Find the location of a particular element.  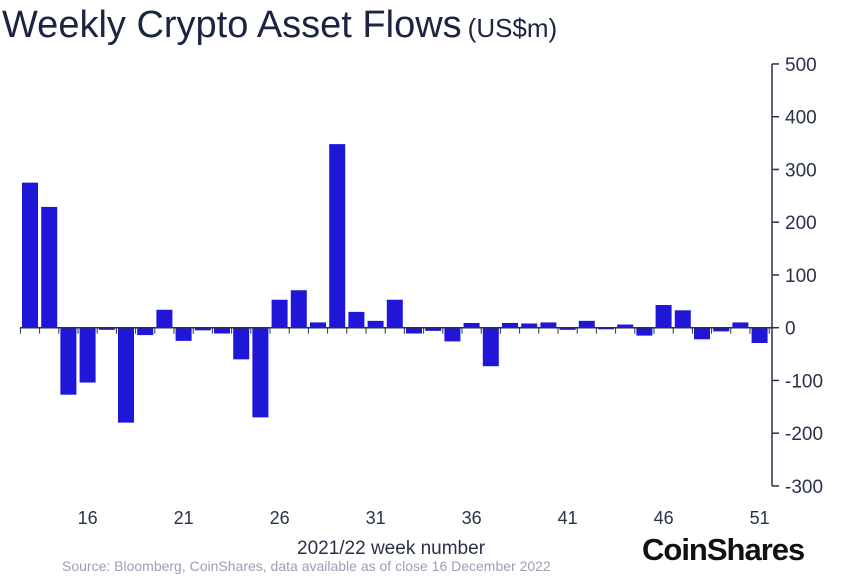

y-tick-label: 400 is located at coordinates (801, 118).